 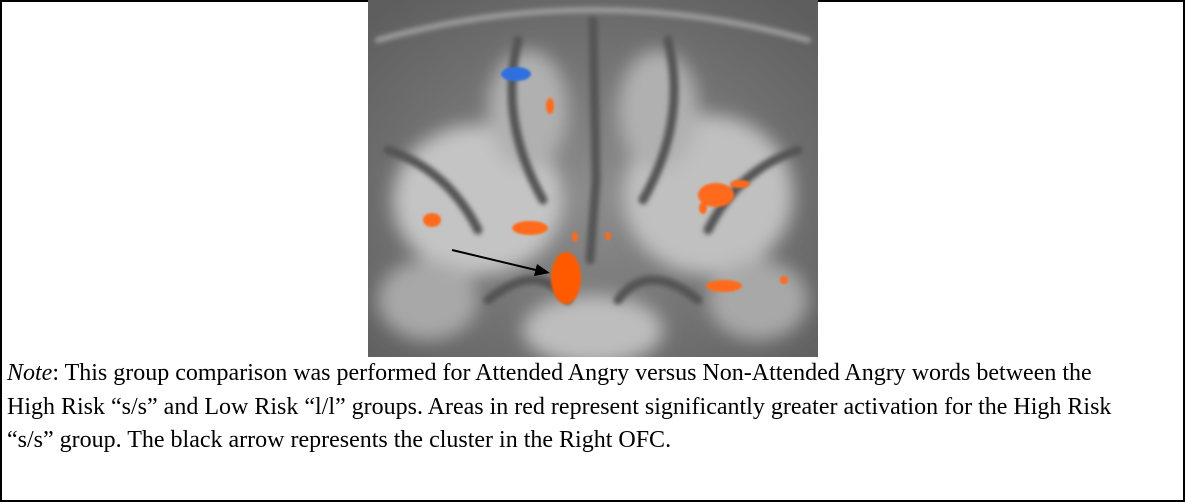 What do you see at coordinates (500, 262) in the screenshot?
I see `pointer-arrow` at bounding box center [500, 262].